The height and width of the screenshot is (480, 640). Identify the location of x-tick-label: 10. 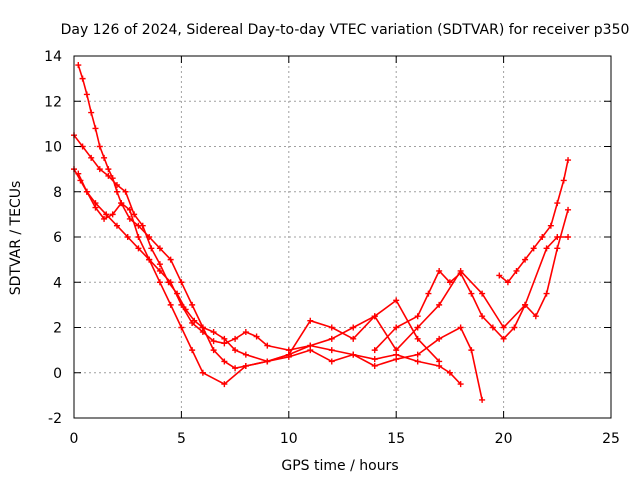
(289, 439).